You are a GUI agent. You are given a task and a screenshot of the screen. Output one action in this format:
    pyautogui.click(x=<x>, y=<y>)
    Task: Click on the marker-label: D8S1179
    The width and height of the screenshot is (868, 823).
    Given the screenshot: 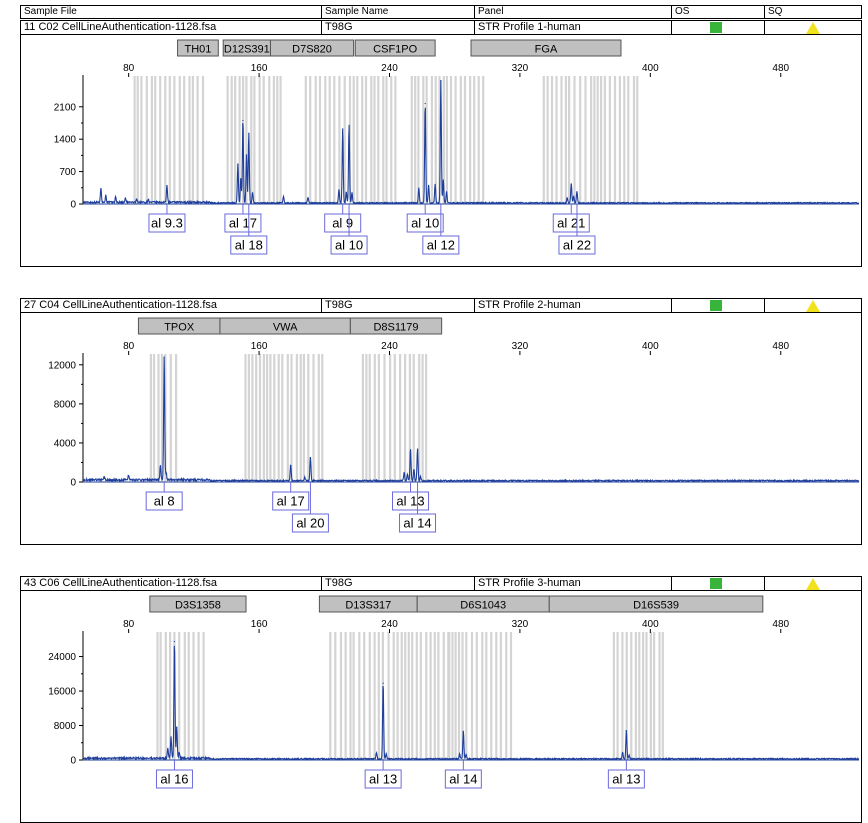 What is the action you would take?
    pyautogui.click(x=395, y=328)
    